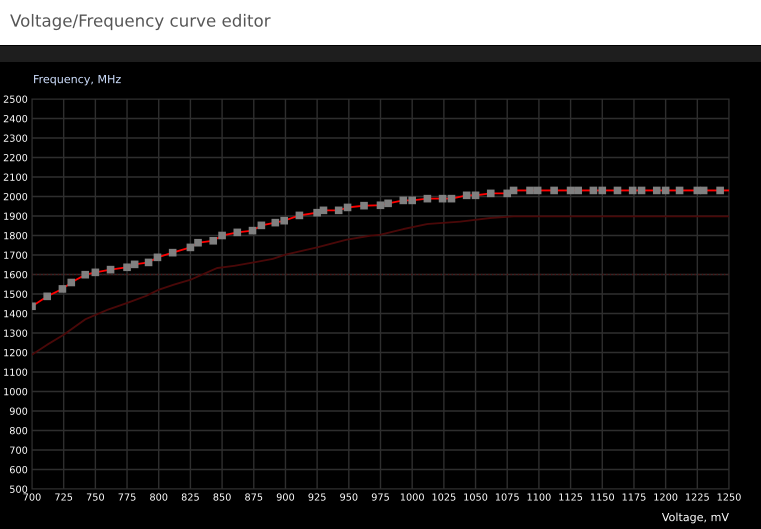 The width and height of the screenshot is (761, 529). I want to click on y-tick-label: 1700, so click(16, 255).